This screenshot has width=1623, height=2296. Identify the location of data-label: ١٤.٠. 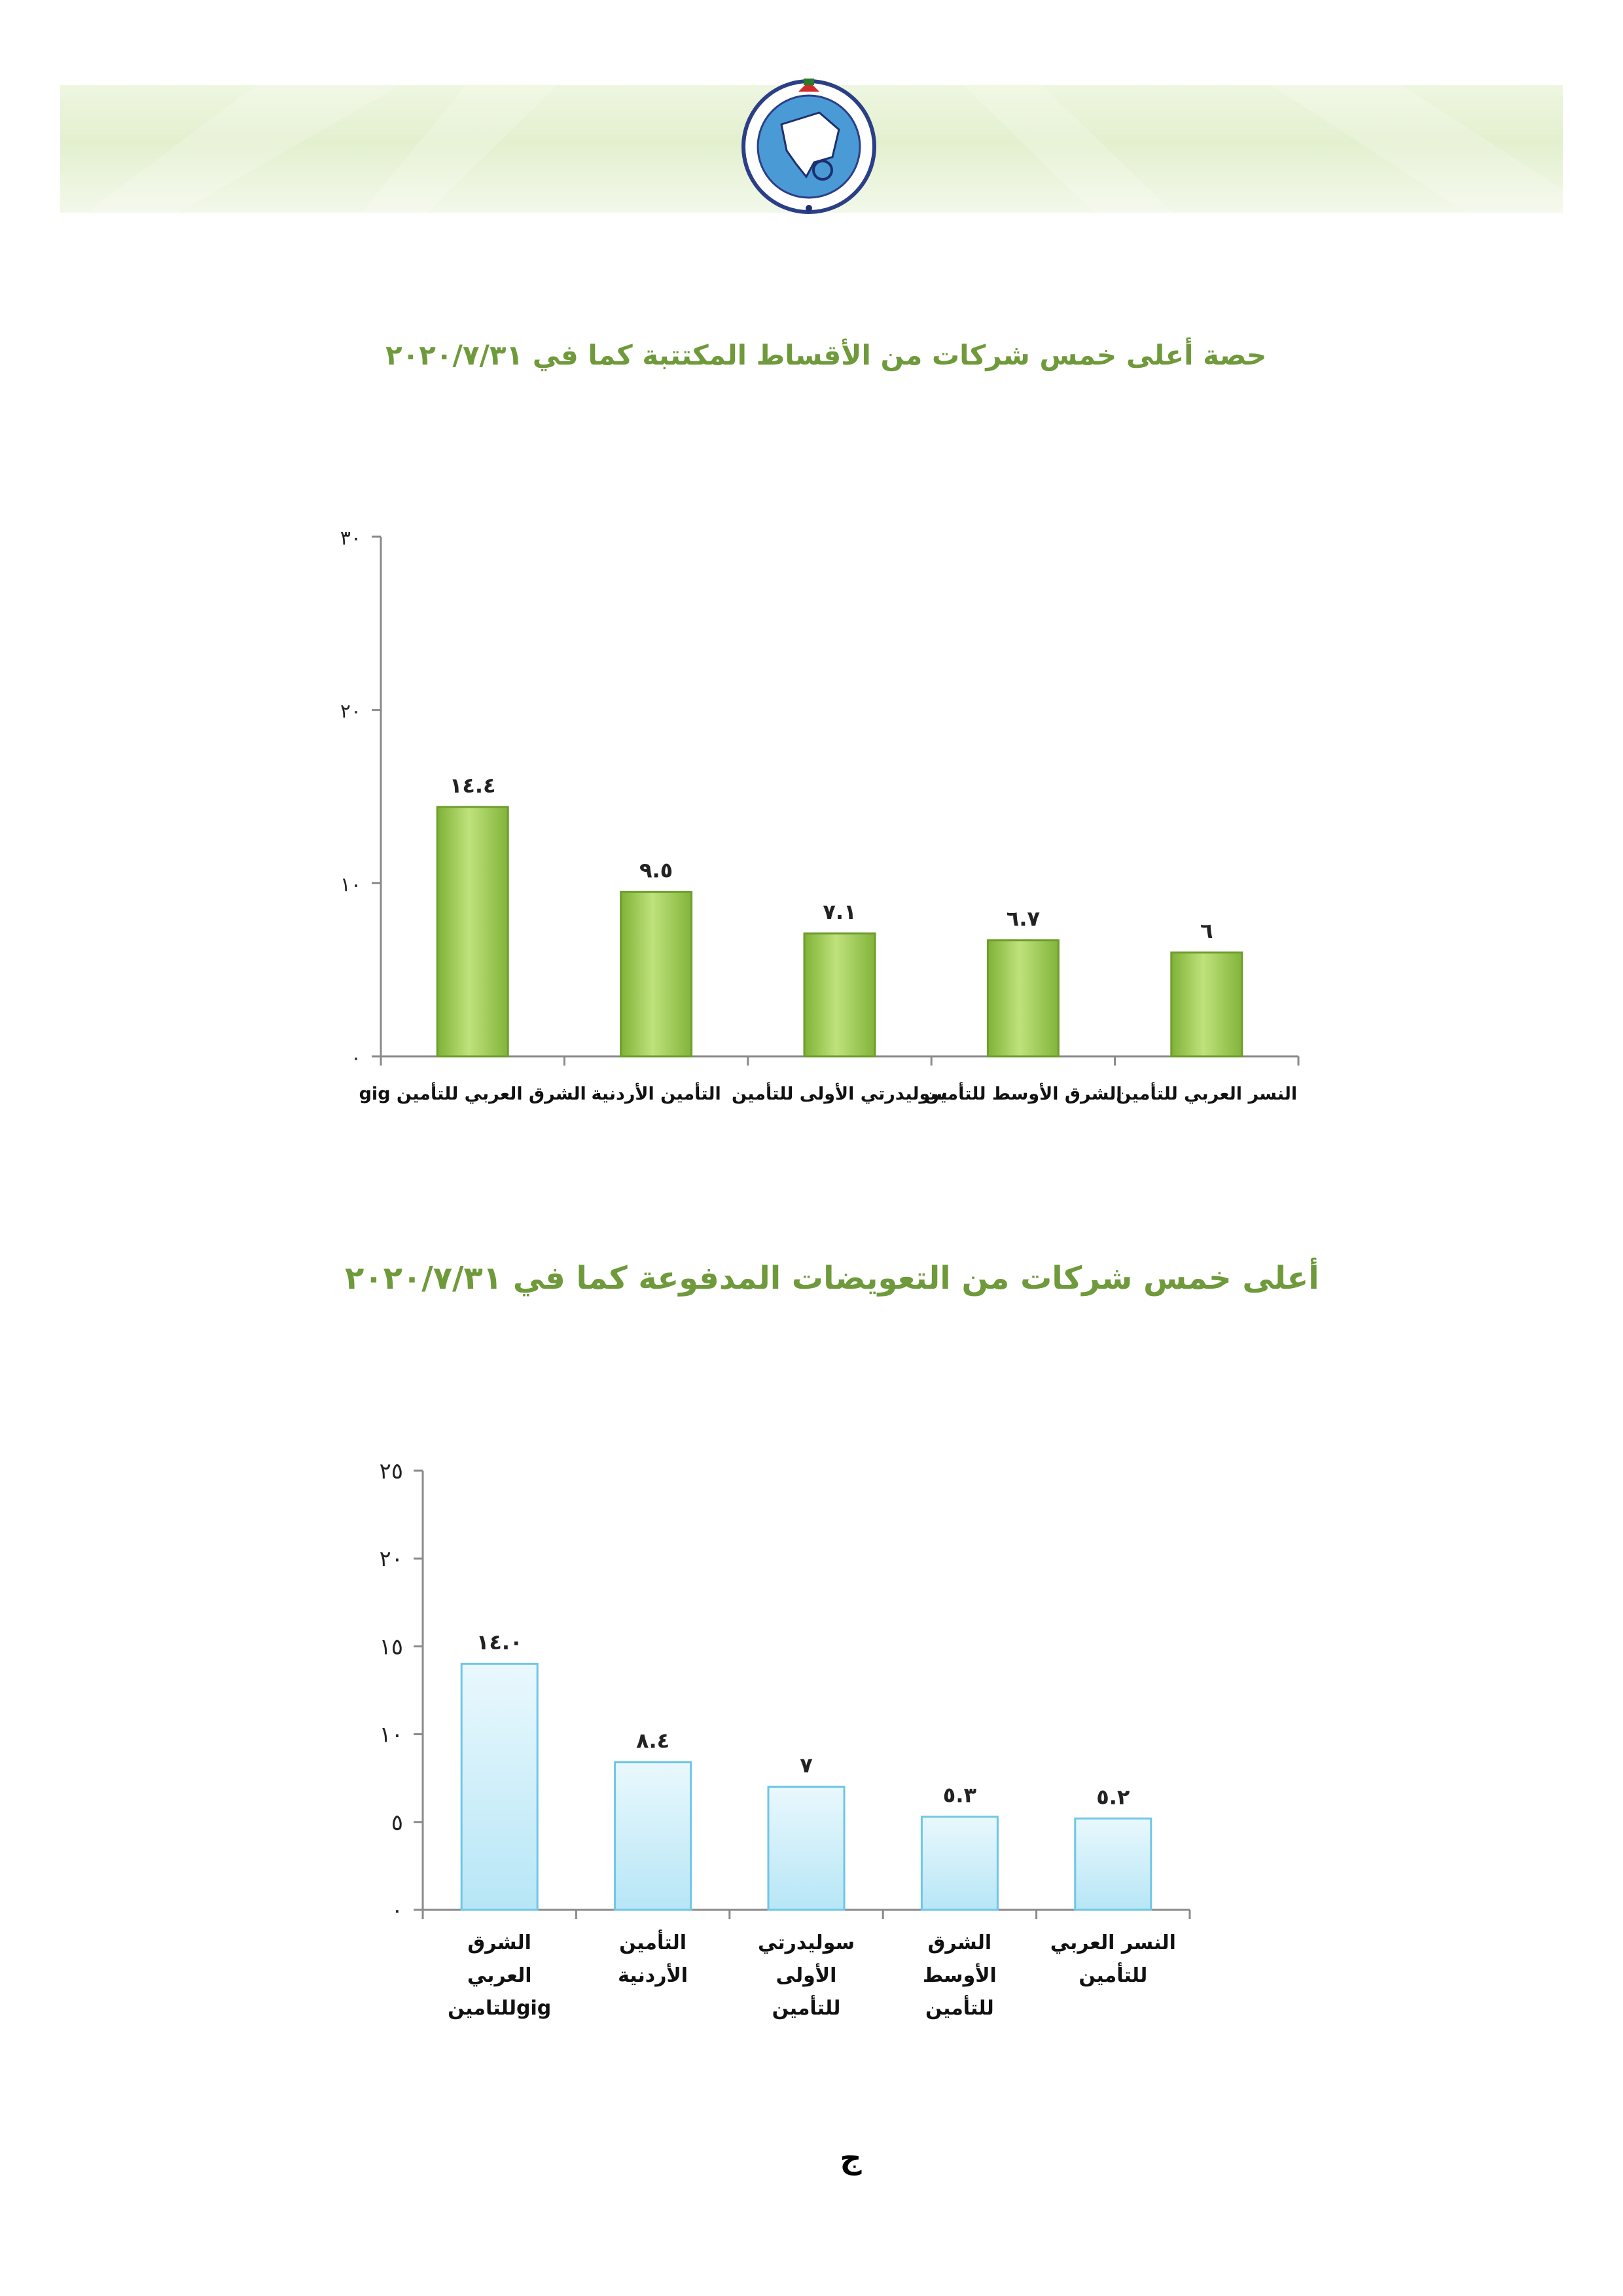
(500, 1642).